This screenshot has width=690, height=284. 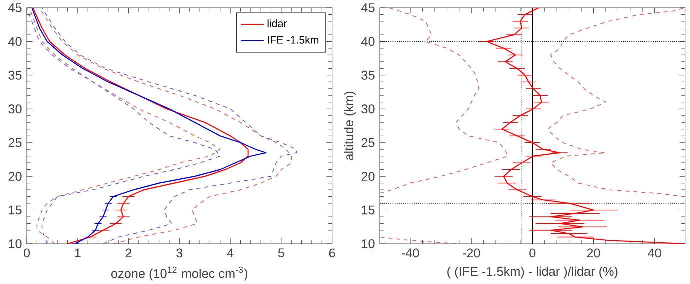 I want to click on x-axis-title: ( (IFE -1.5km) - lidar )/lidar (%), so click(x=533, y=272).